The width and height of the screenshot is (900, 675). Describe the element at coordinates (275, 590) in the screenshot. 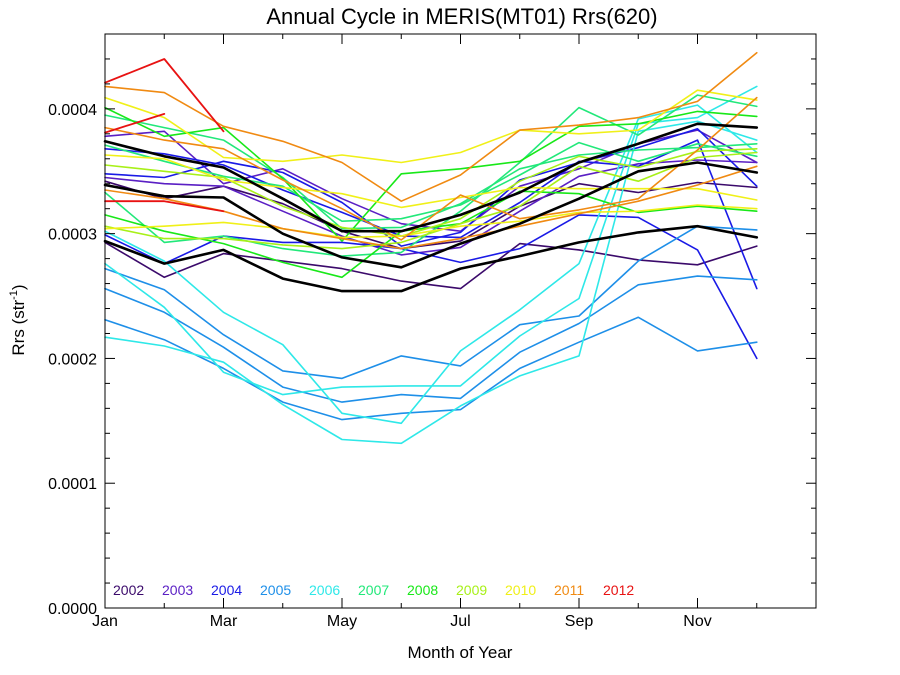

I see `legend-item-2005: 2005` at that location.